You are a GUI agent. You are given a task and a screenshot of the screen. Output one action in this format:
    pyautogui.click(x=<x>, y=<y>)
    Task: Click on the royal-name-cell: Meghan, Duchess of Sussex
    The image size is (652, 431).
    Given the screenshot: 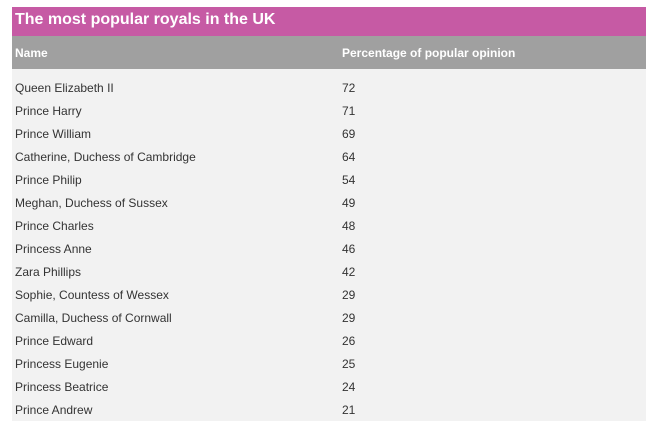 What is the action you would take?
    pyautogui.click(x=91, y=203)
    